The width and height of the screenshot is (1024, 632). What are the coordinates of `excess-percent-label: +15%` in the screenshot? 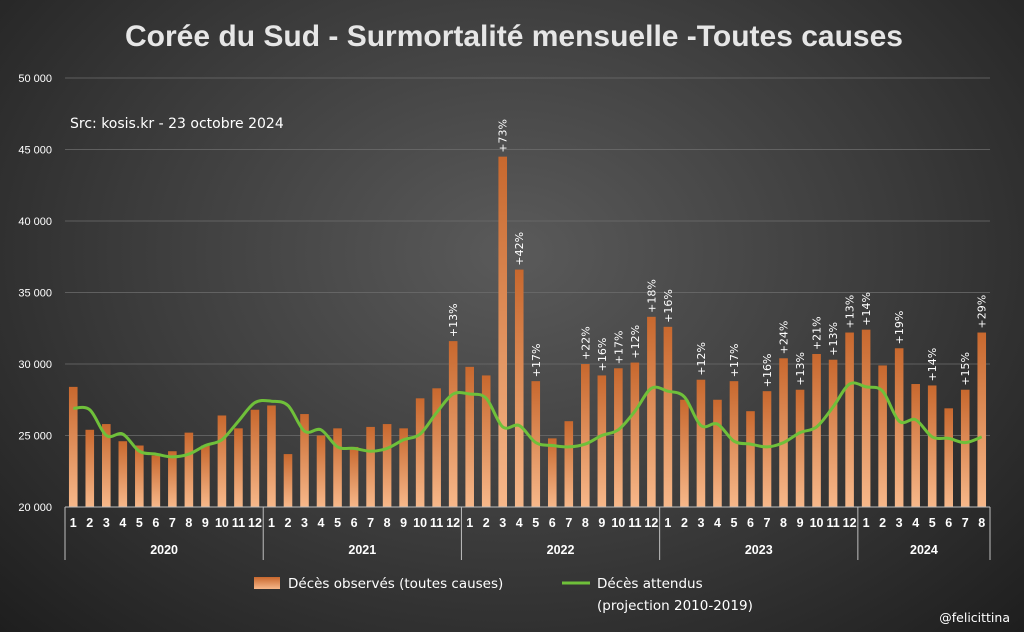 It's located at (965, 369).